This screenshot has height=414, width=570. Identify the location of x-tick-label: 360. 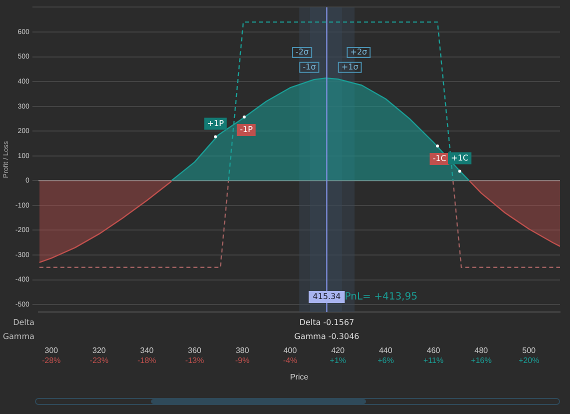
(195, 351).